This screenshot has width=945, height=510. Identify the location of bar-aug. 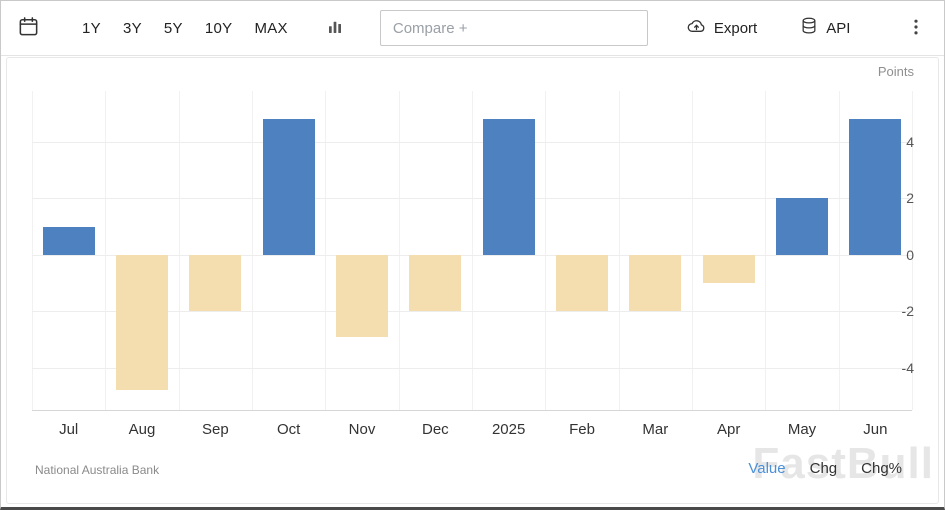
(142, 322).